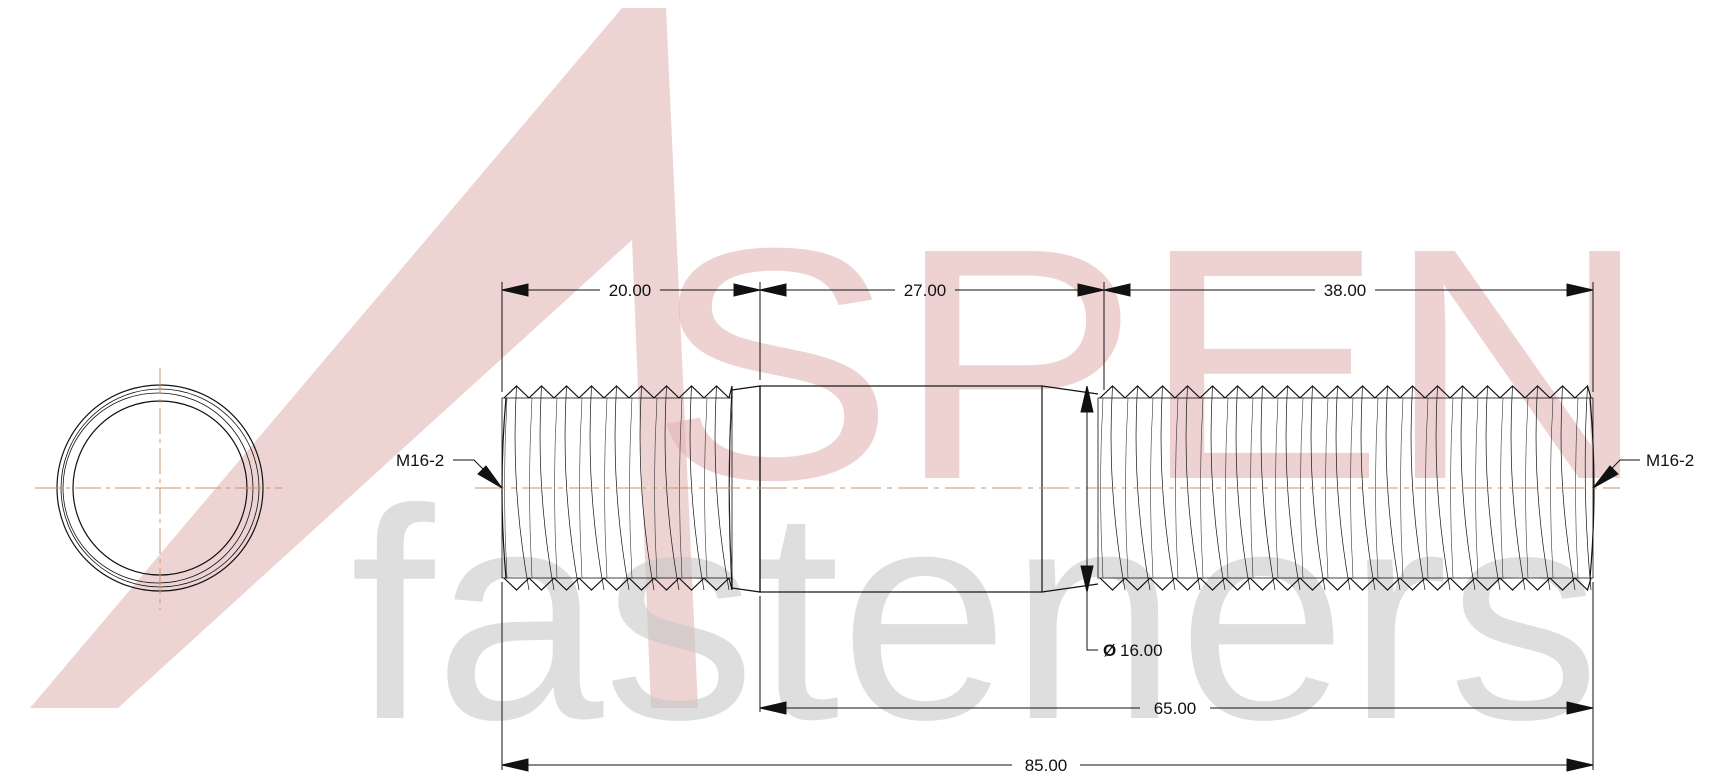 The height and width of the screenshot is (775, 1712). What do you see at coordinates (925, 290) in the screenshot?
I see `dim-center-length: 27.00` at bounding box center [925, 290].